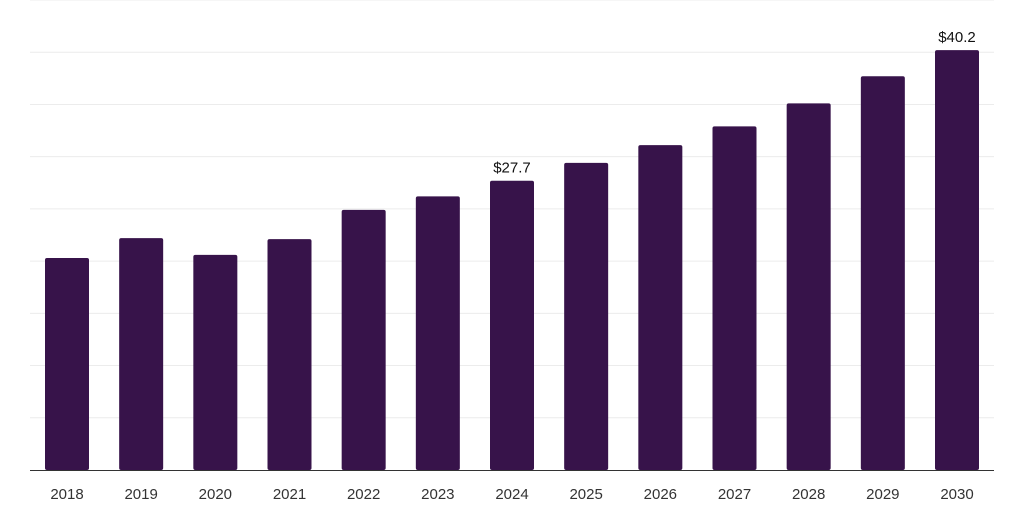 This screenshot has width=1024, height=512. What do you see at coordinates (141, 354) in the screenshot?
I see `bar-2019` at bounding box center [141, 354].